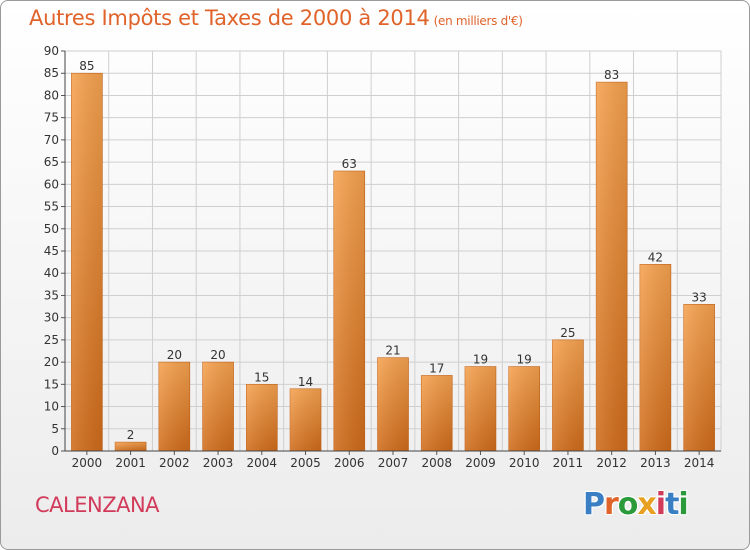 The width and height of the screenshot is (750, 550). Describe the element at coordinates (217, 355) in the screenshot. I see `value-label-2003: 20` at that location.